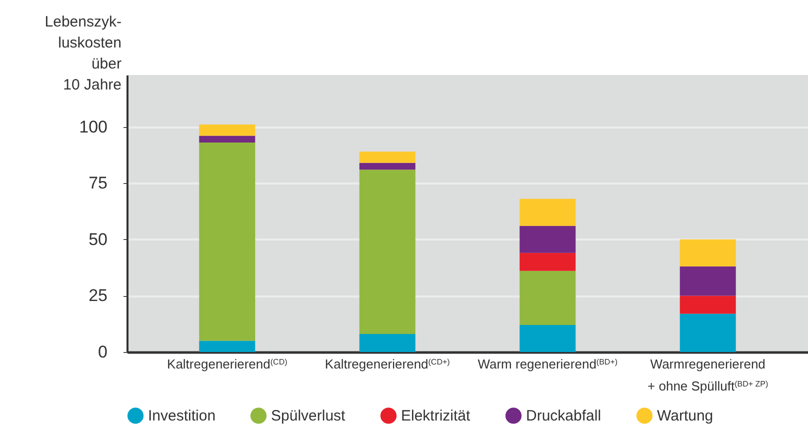 This screenshot has width=808, height=442. What do you see at coordinates (182, 416) in the screenshot?
I see `legend-label: Investition` at bounding box center [182, 416].